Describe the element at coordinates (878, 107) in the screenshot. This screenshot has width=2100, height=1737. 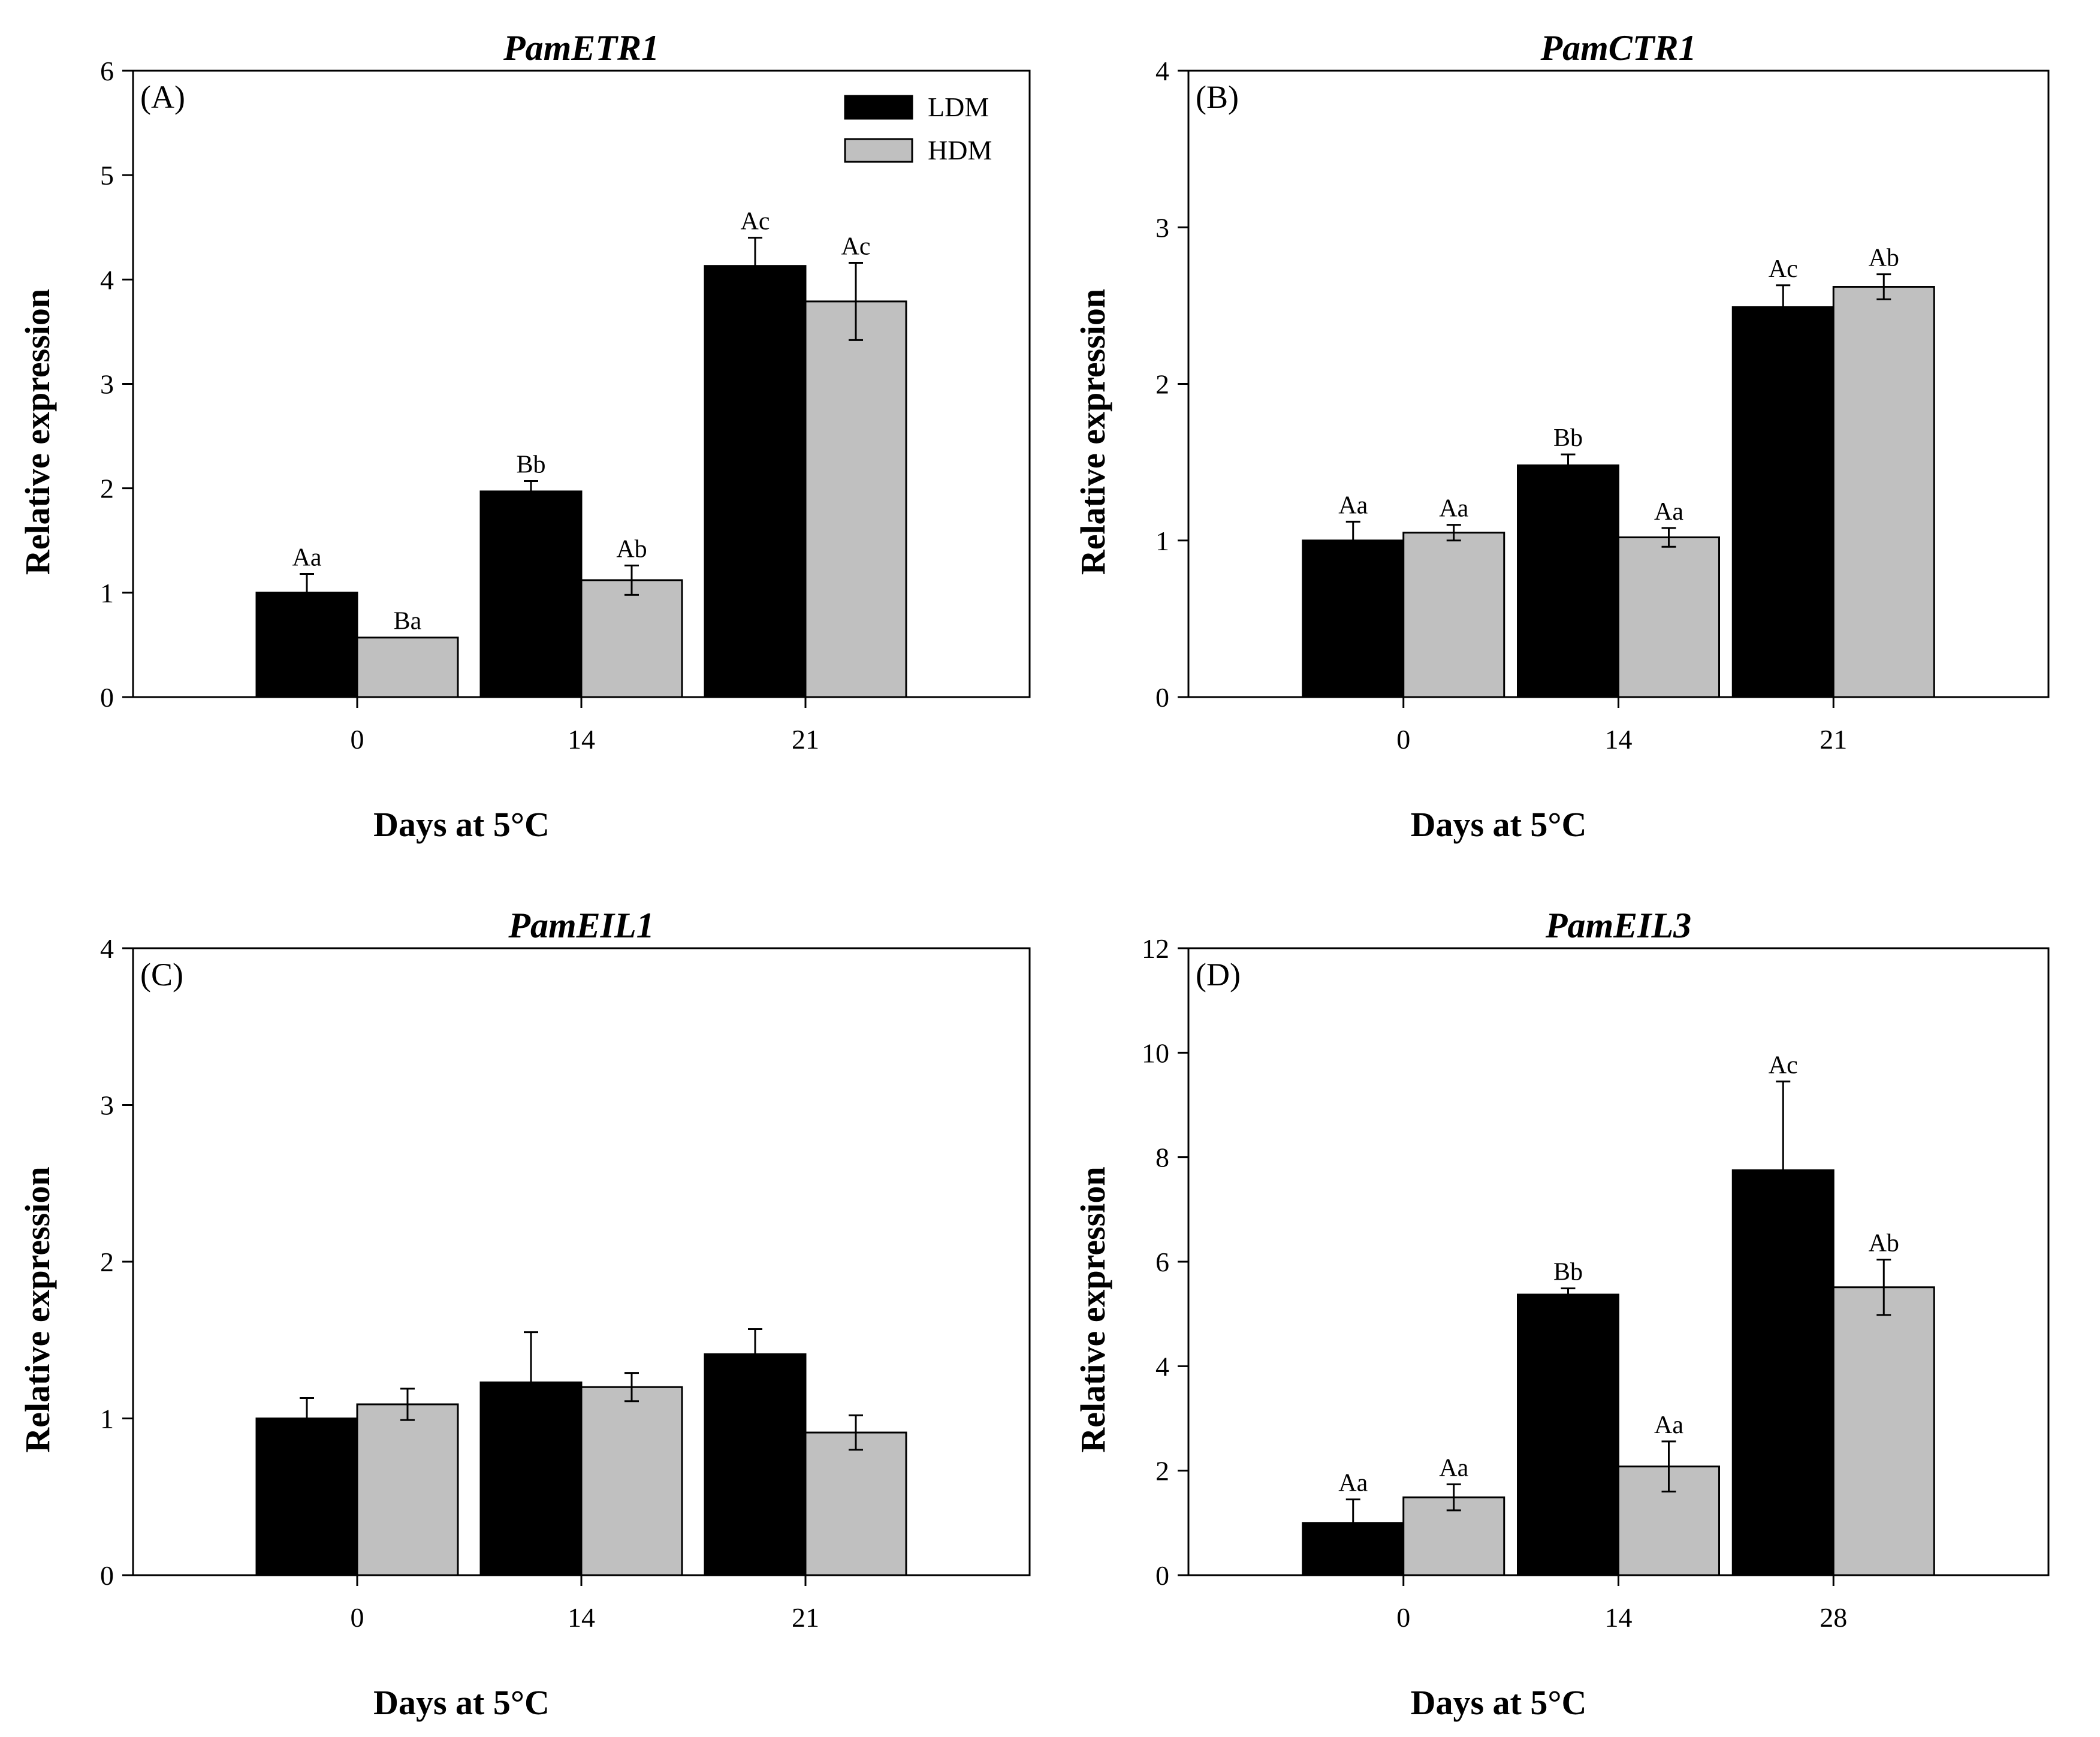
I see `legend-swatch-ldm` at that location.